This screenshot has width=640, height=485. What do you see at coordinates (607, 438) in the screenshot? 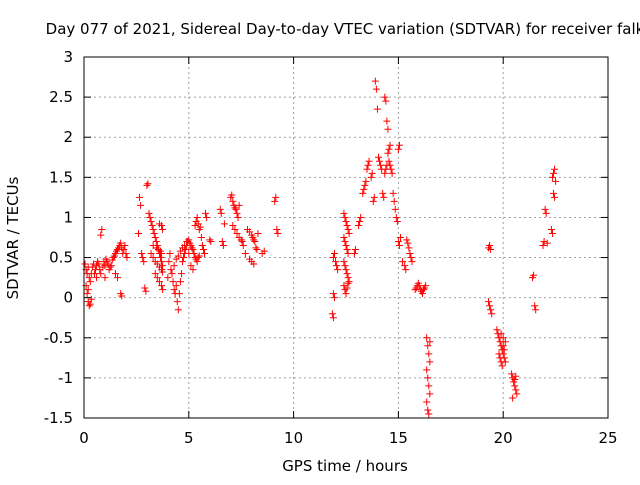
I see `x-tick-label: 25` at bounding box center [607, 438].